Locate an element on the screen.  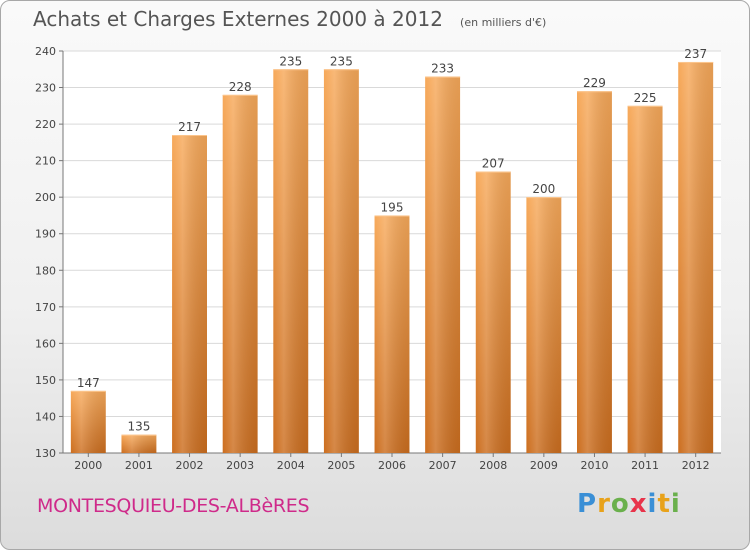
logo-letter: o is located at coordinates (620, 504).